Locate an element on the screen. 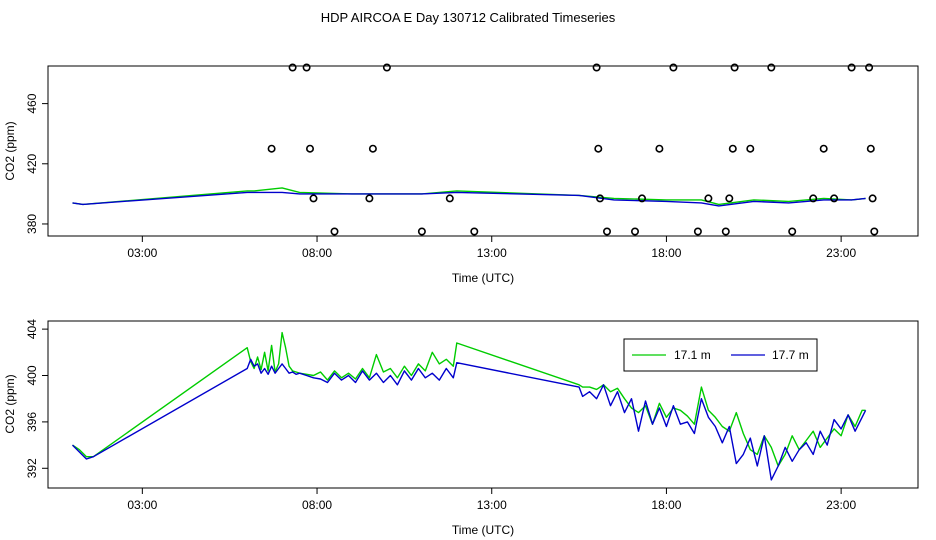 This screenshot has width=936, height=540. y-tick-label: 420 is located at coordinates (32, 163).